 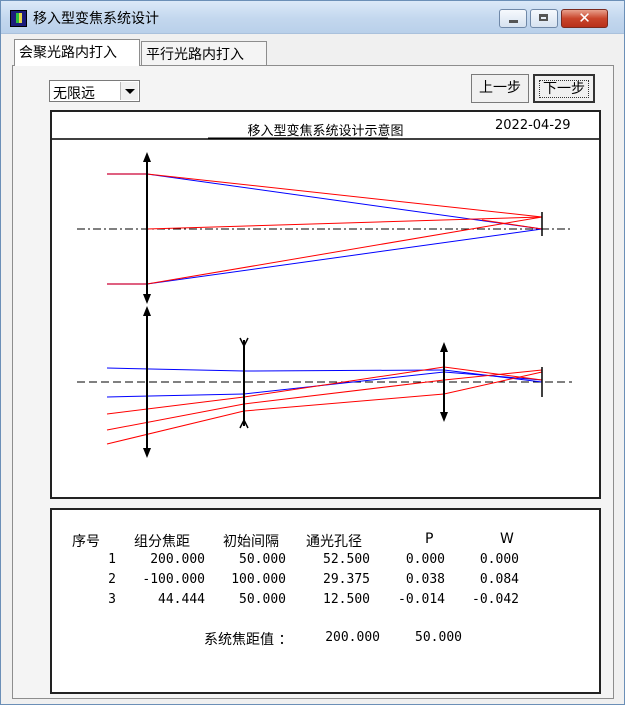 I want to click on system-focal-label: 系统焦距值 ：, so click(x=248, y=640).